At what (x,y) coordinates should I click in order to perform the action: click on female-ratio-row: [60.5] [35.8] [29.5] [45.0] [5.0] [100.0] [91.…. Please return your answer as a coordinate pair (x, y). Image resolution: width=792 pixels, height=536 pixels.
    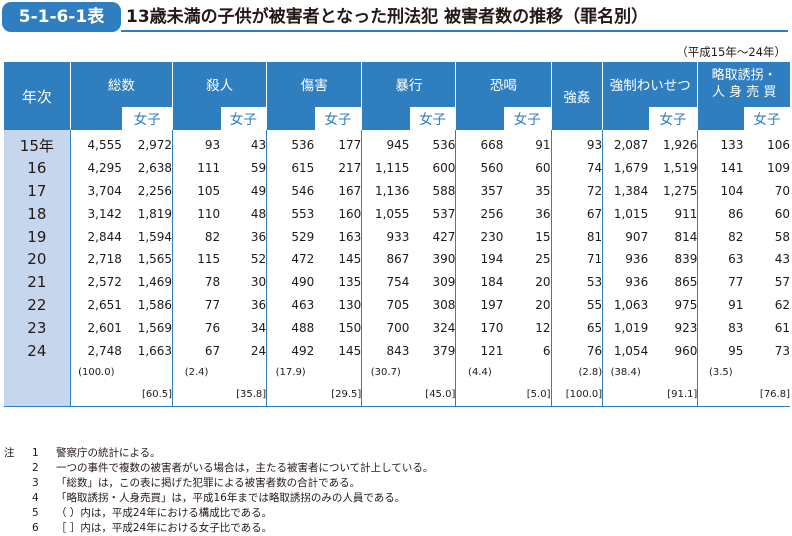
    Looking at the image, I should click on (397, 395).